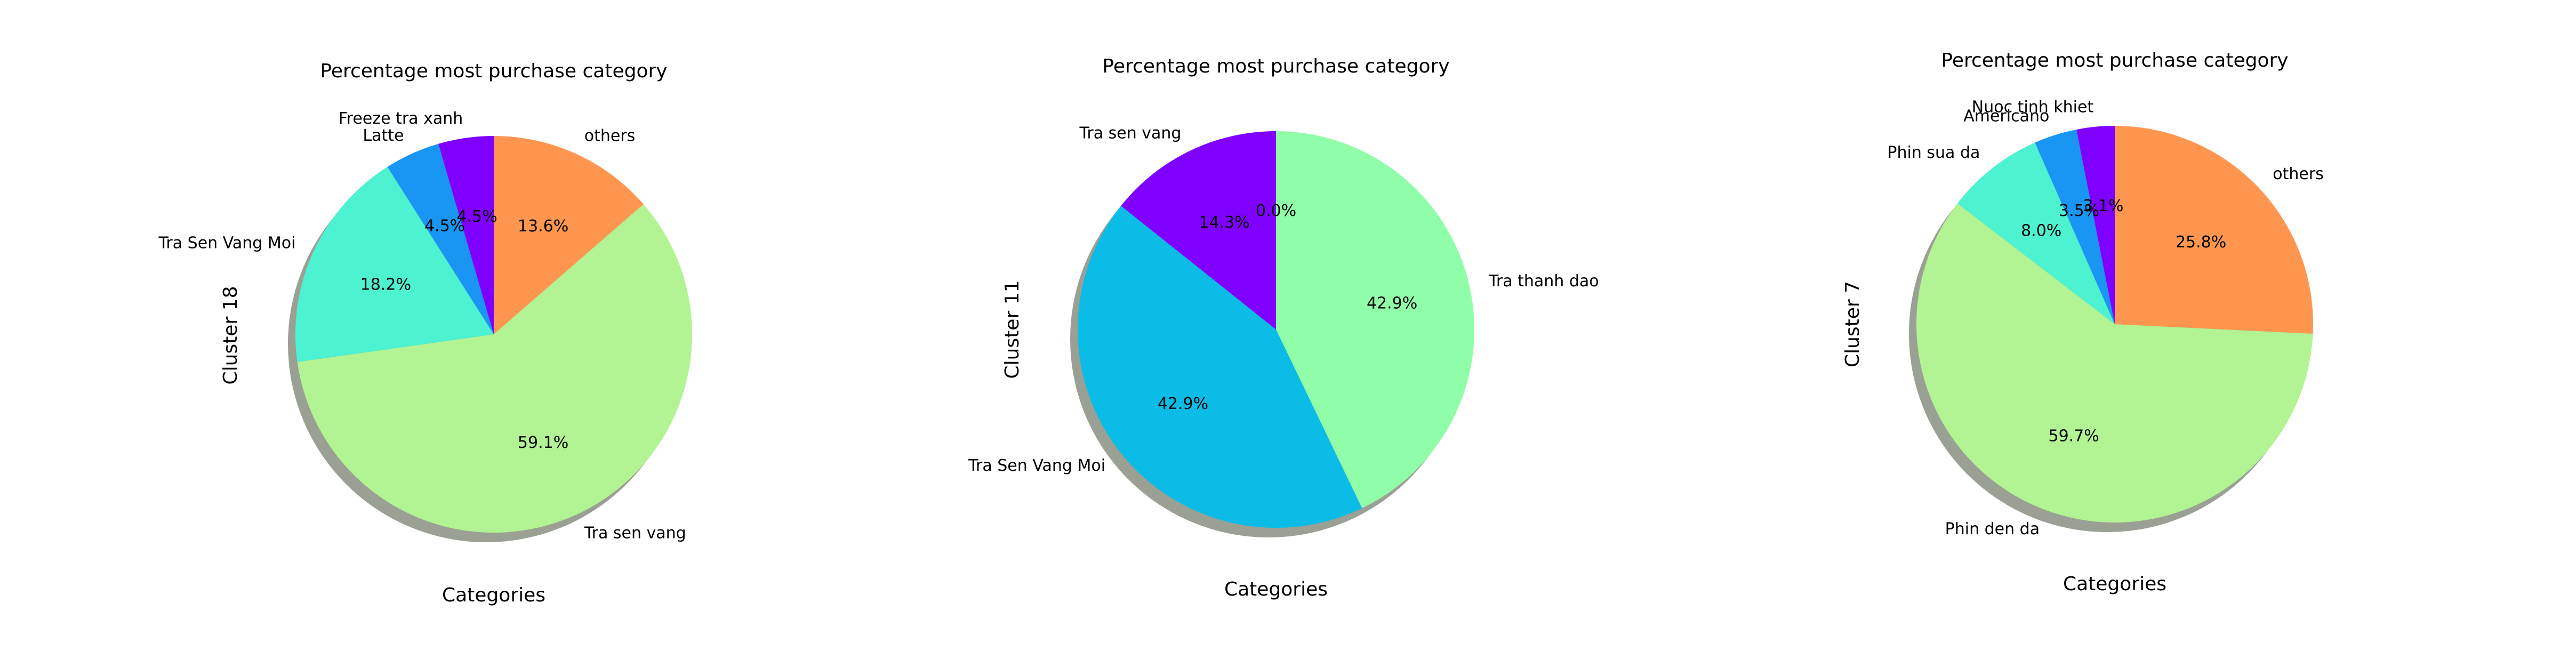  I want to click on pie-percent-label: 8.0%, so click(2041, 230).